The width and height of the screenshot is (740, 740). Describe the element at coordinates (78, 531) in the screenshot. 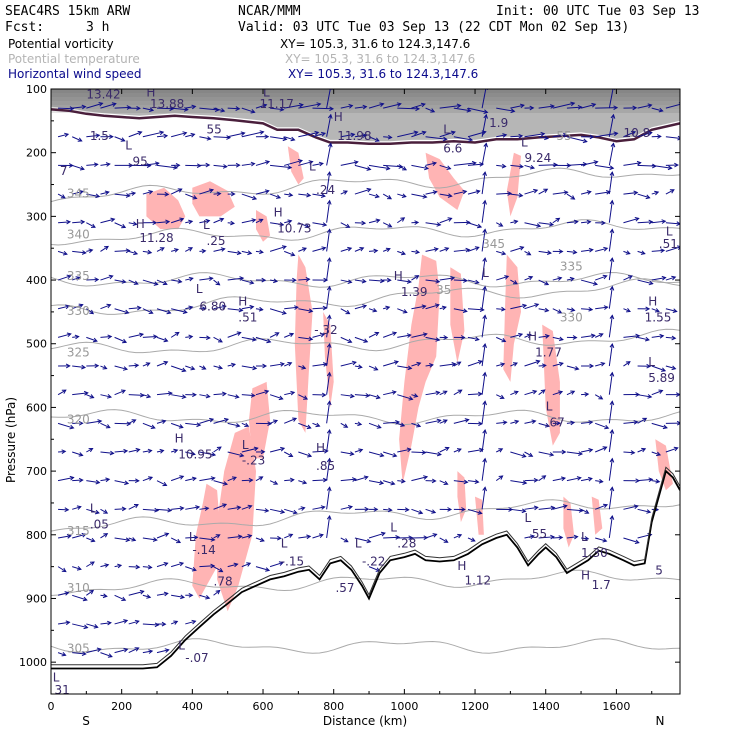

I see `theta-label: 315` at that location.